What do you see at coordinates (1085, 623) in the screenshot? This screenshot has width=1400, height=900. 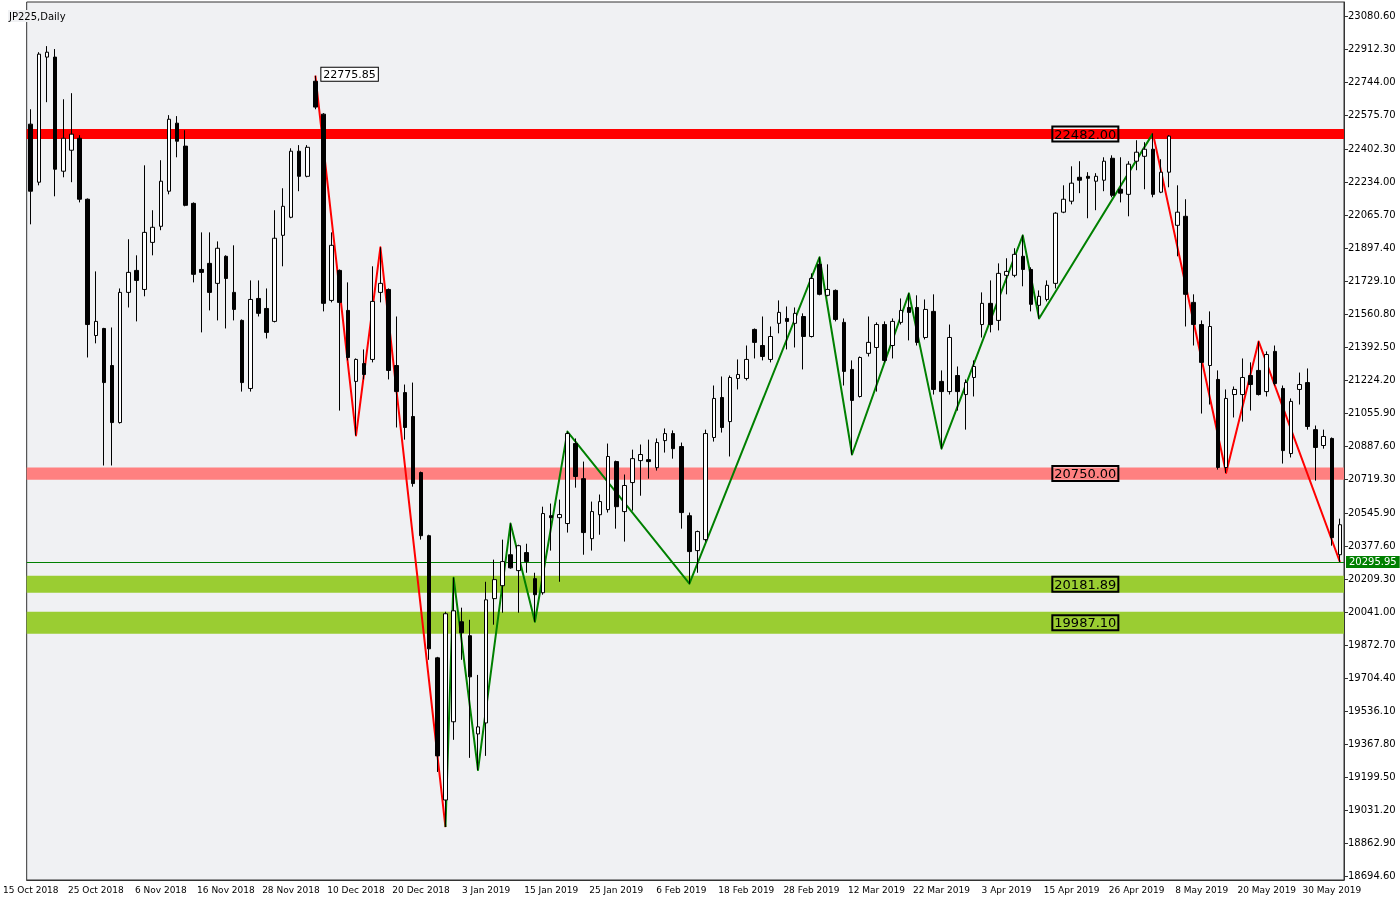 I see `band-label: 19987.10` at bounding box center [1085, 623].